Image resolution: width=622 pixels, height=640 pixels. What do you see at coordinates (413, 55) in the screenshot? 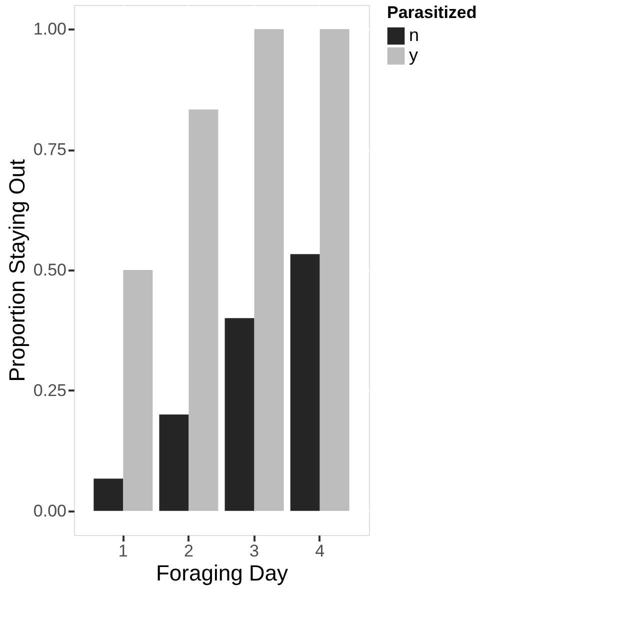
I see `legend-label: y` at bounding box center [413, 55].